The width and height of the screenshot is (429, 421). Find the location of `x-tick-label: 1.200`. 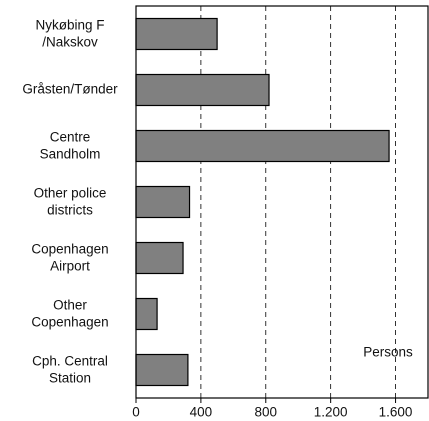

x-tick-label: 1.200 is located at coordinates (331, 412).